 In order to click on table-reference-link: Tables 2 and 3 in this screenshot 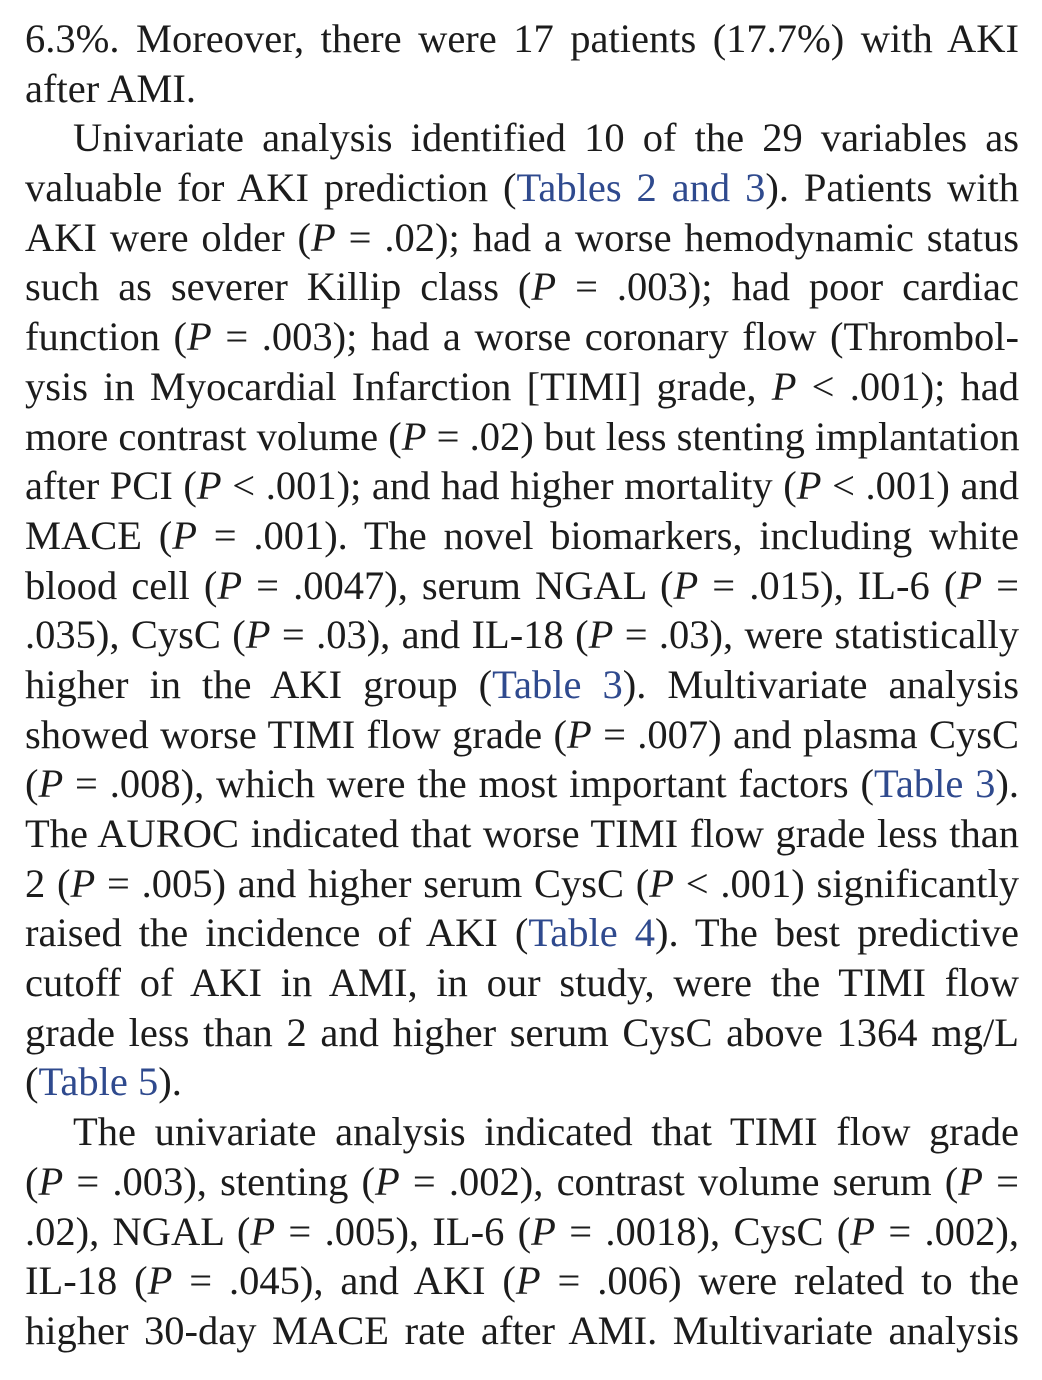, I will do `click(641, 188)`.